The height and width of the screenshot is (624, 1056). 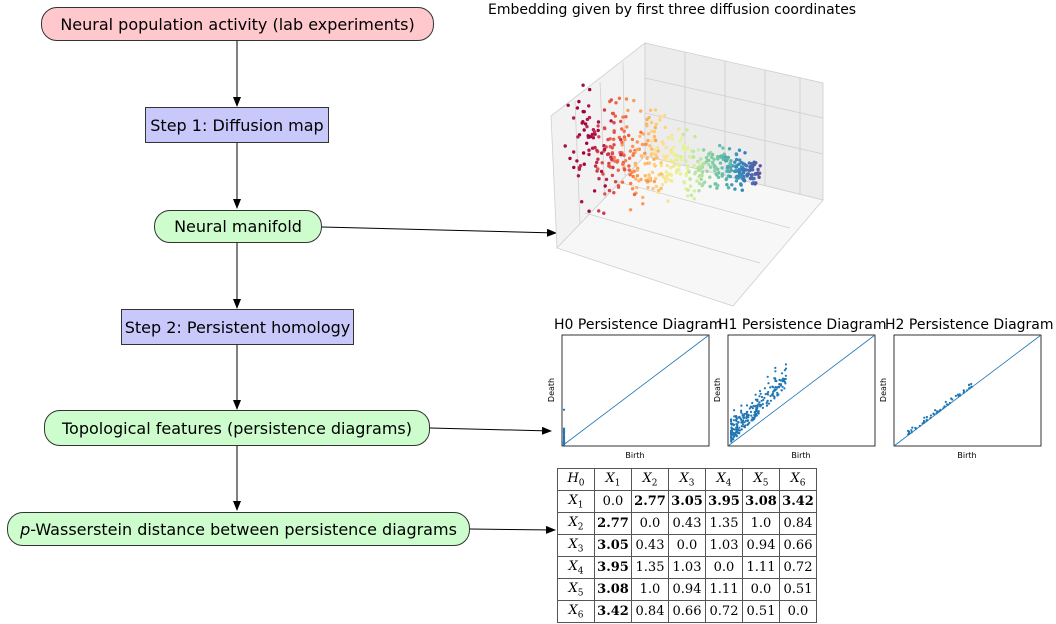 I want to click on table-cell: 0.66, so click(x=687, y=611).